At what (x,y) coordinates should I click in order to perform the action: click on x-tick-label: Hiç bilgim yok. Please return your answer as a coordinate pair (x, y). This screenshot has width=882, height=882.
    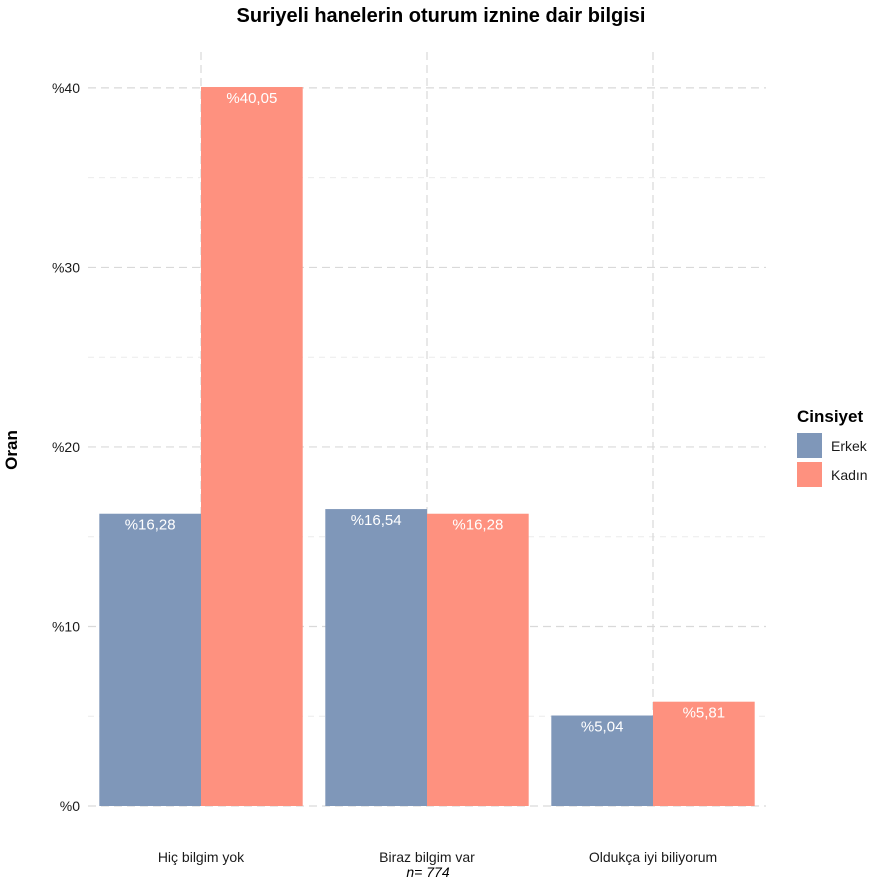
    Looking at the image, I should click on (201, 857).